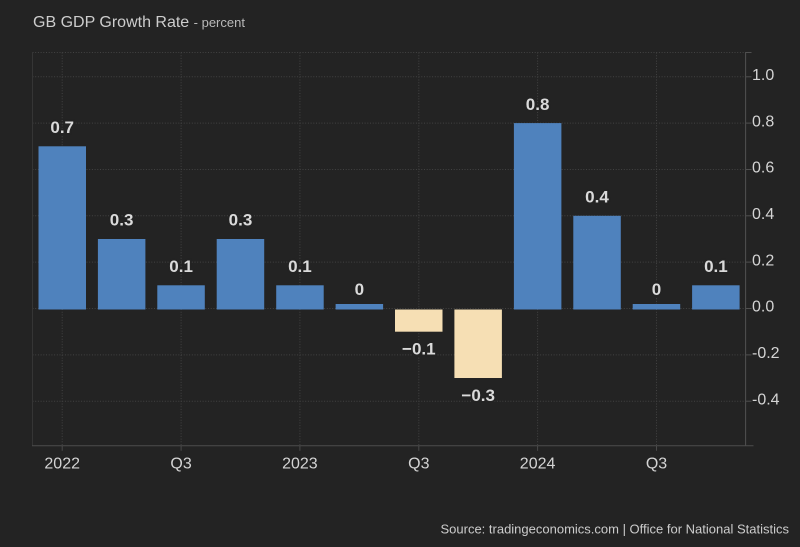 This screenshot has width=800, height=547. Describe the element at coordinates (300, 463) in the screenshot. I see `svg-text: 2023` at that location.